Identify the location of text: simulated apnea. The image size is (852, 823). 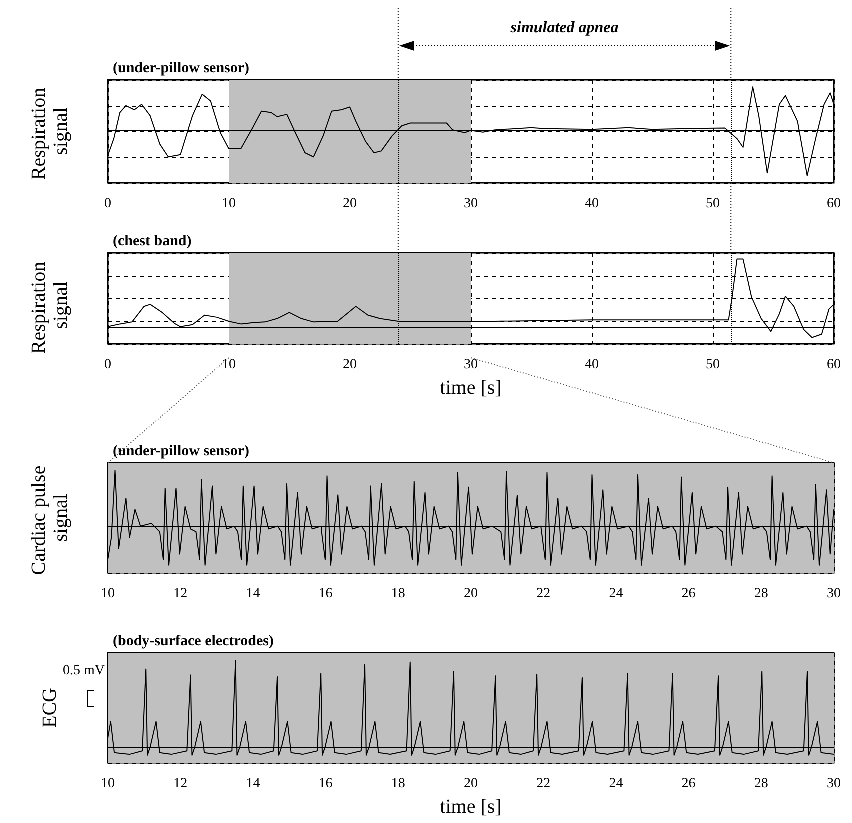
(564, 28).